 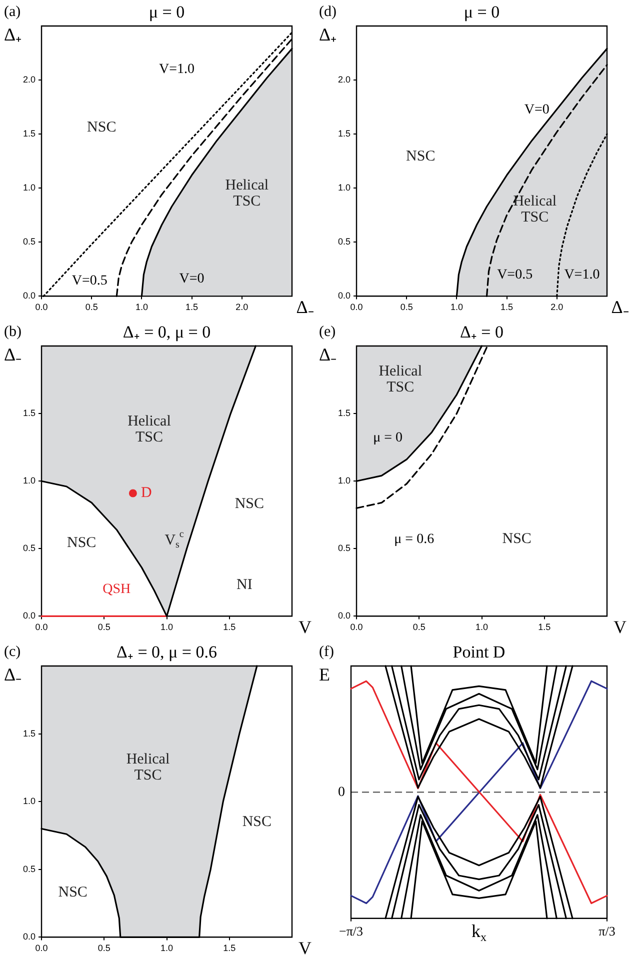 What do you see at coordinates (582, 274) in the screenshot?
I see `series-label: V=1.0` at bounding box center [582, 274].